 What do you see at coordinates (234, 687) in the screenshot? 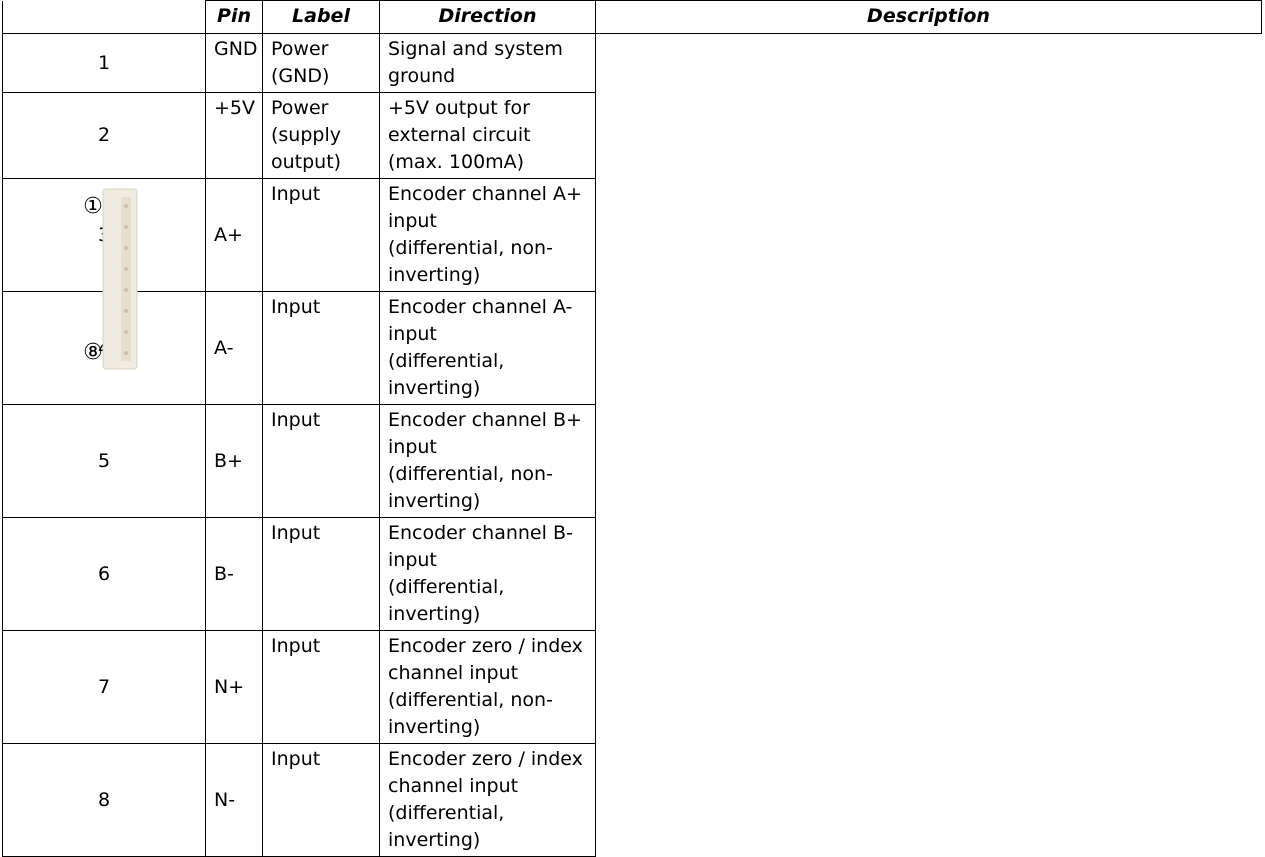
I see `label-cell: N+` at bounding box center [234, 687].